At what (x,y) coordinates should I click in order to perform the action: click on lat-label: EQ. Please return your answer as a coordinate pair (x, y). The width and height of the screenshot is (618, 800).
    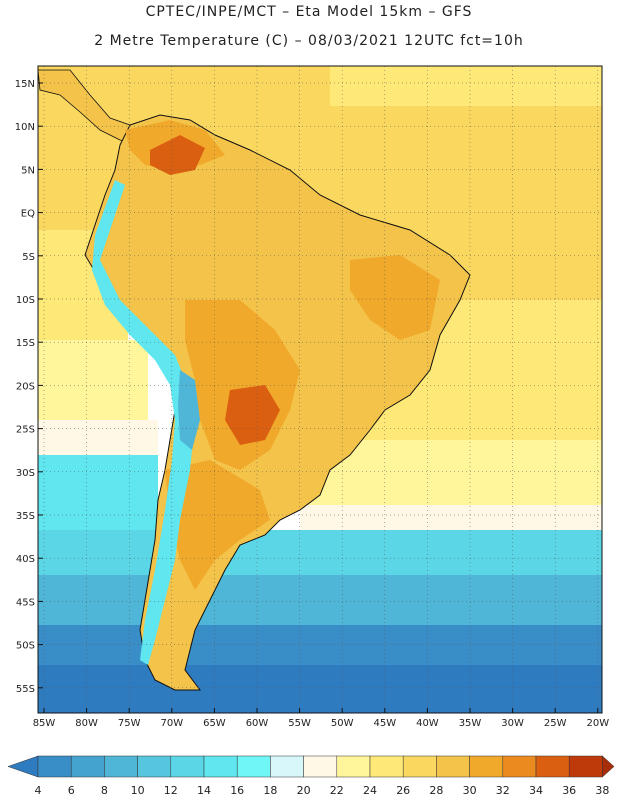
    Looking at the image, I should click on (28, 214).